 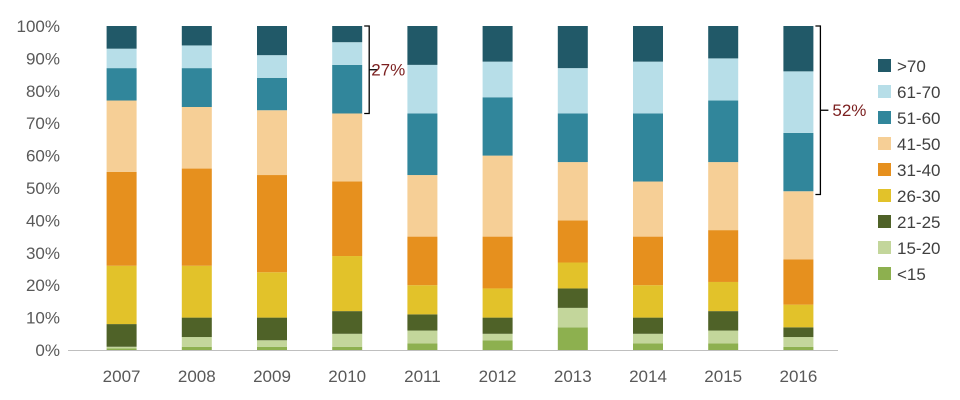 What do you see at coordinates (849, 110) in the screenshot?
I see `annotation-label: 52%` at bounding box center [849, 110].